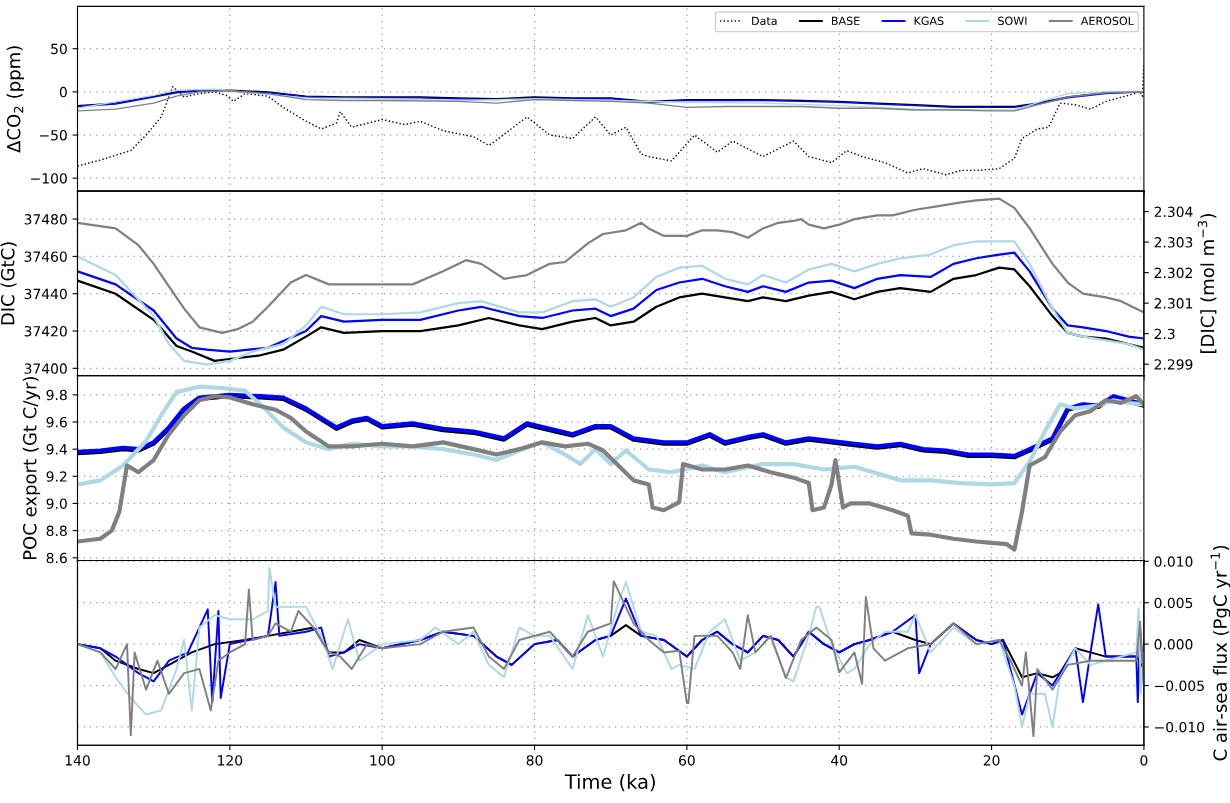 Image resolution: width=1230 pixels, height=803 pixels. I want to click on y-tick-label: 8.8, so click(56, 531).